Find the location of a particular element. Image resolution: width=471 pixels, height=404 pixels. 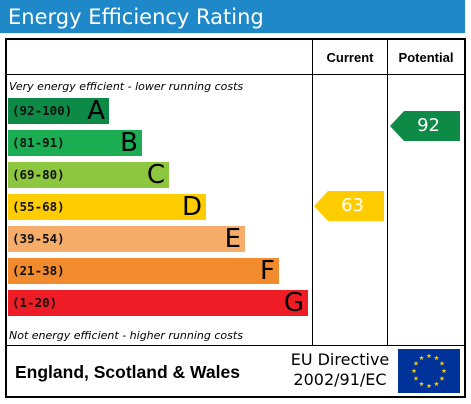

band-letter: B is located at coordinates (129, 143).